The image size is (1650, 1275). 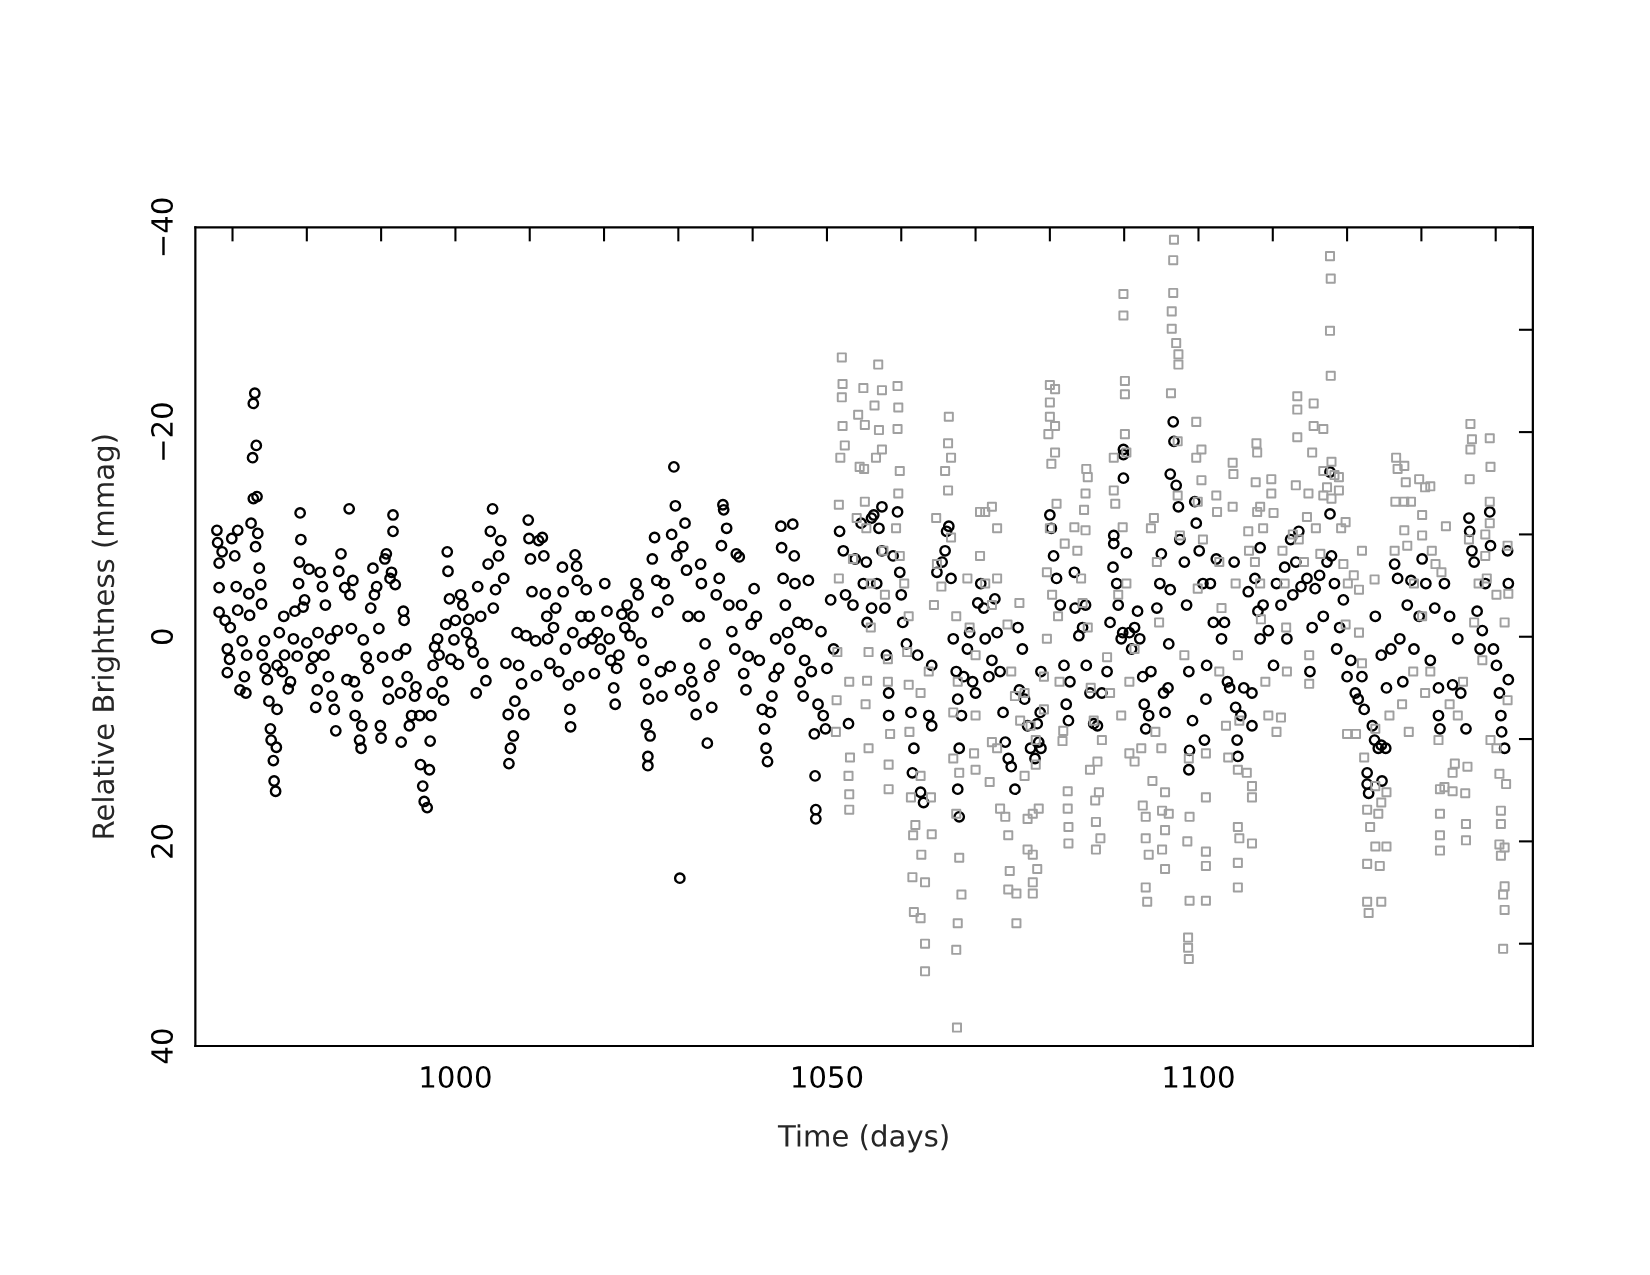 I want to click on x-tick-label: 1000, so click(x=456, y=1077).